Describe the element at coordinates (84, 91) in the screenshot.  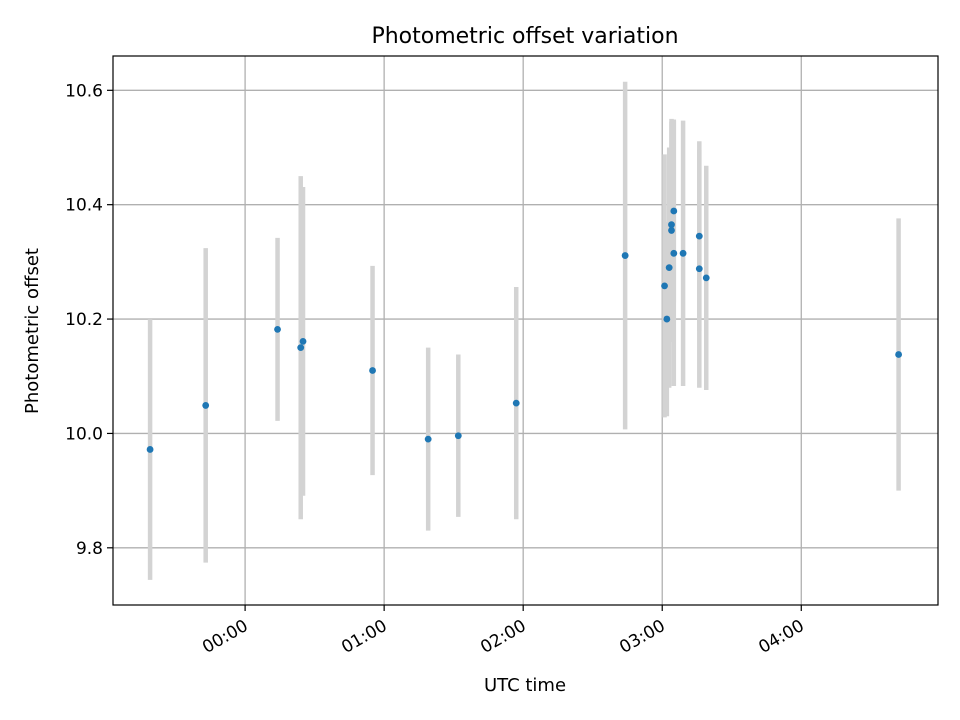
I see `y-tick-label: 10.6` at that location.